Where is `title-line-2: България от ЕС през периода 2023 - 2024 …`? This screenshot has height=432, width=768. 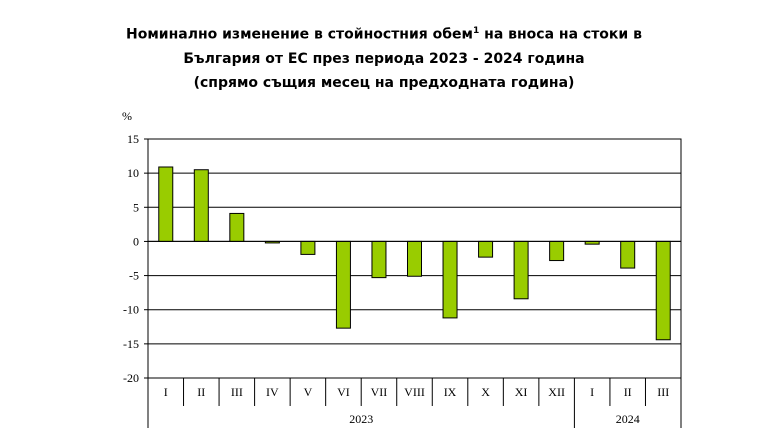 title-line-2: България от ЕС през периода 2023 - 2024 … is located at coordinates (384, 58).